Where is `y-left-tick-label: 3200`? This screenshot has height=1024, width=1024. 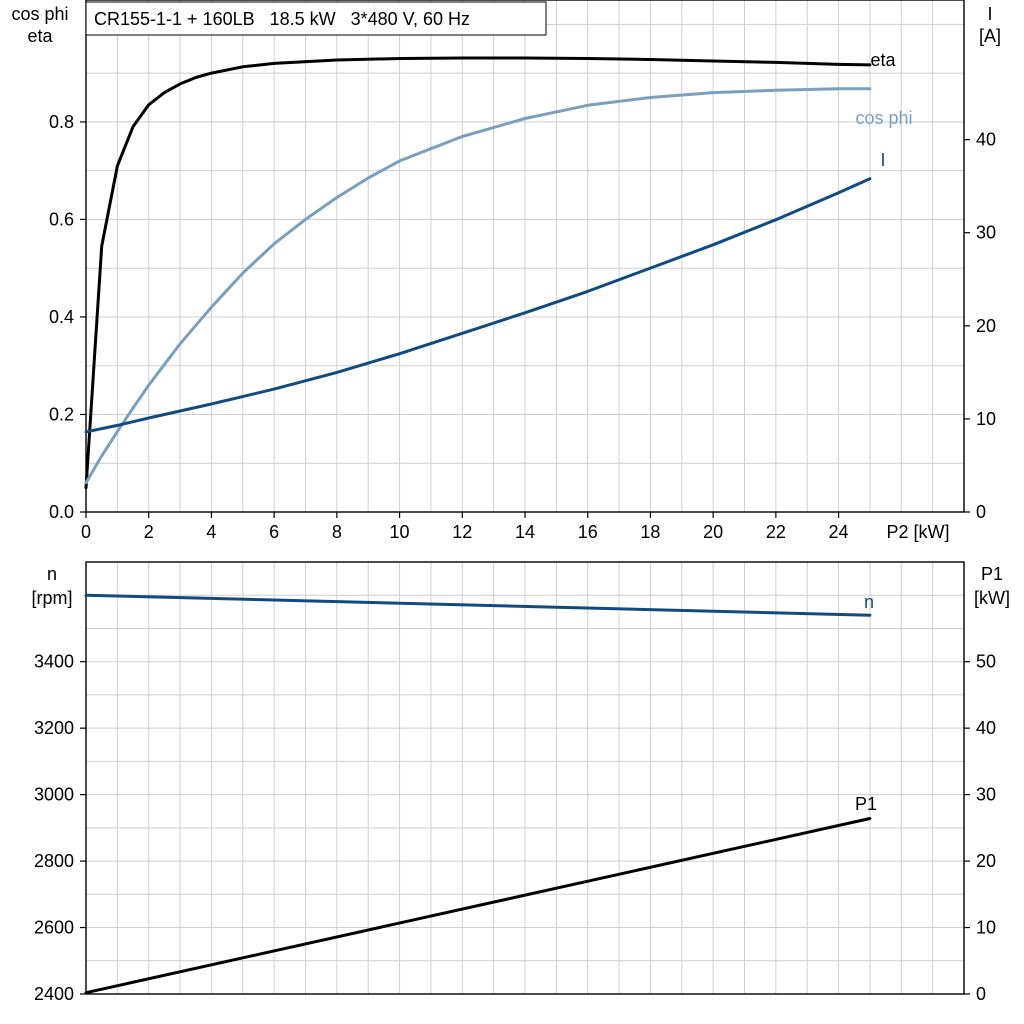 y-left-tick-label: 3200 is located at coordinates (54, 728).